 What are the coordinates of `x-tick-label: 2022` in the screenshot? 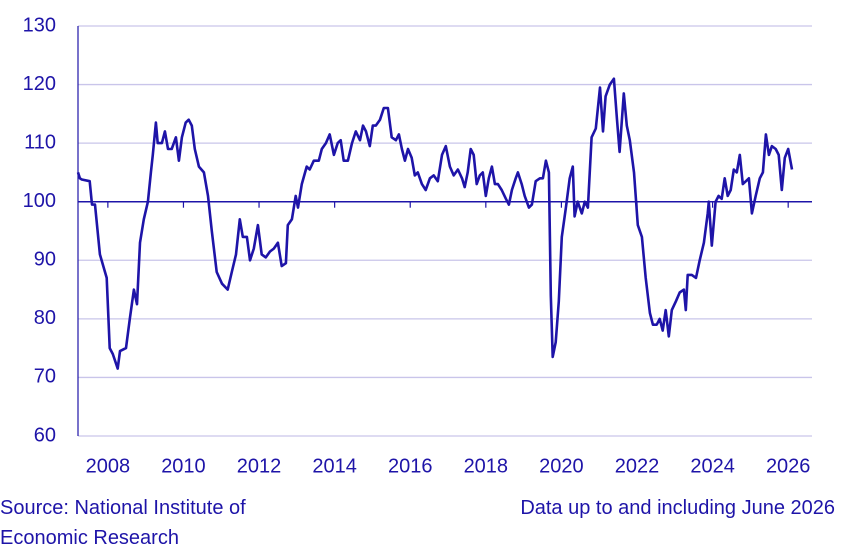 It's located at (637, 466).